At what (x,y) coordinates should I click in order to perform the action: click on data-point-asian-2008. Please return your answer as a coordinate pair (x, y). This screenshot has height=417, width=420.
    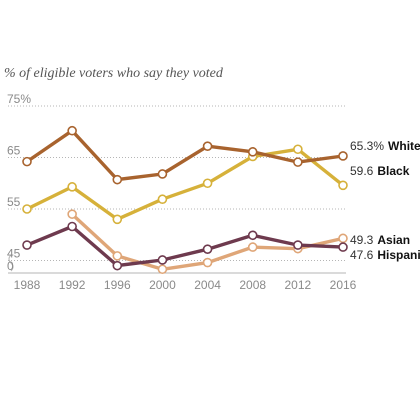
    Looking at the image, I should click on (252, 247).